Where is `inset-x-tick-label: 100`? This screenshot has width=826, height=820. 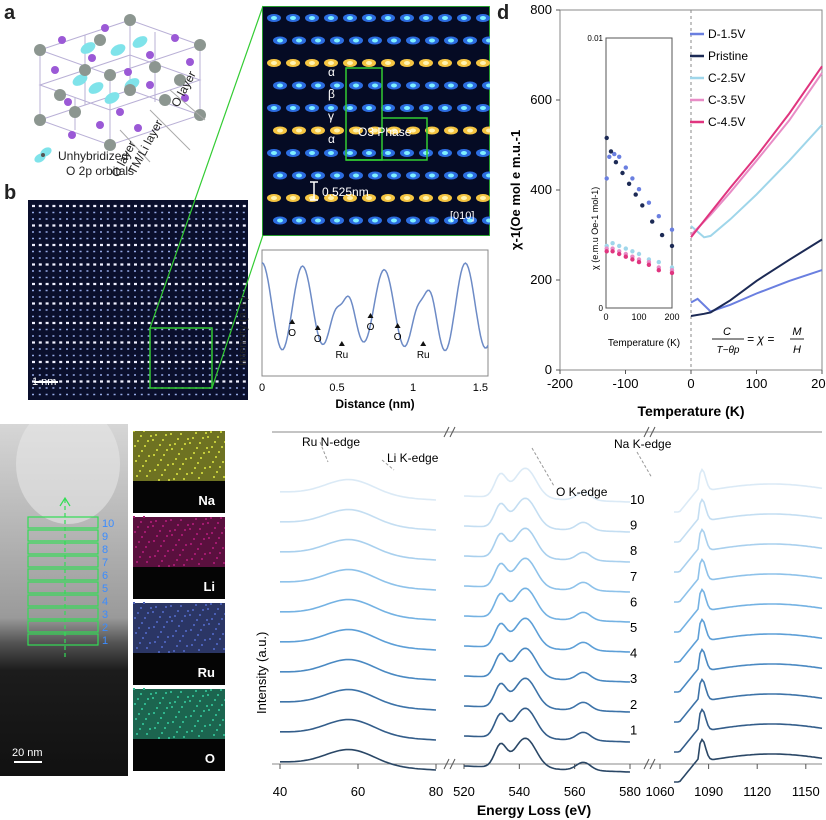 inset-x-tick-label: 100 is located at coordinates (638, 317).